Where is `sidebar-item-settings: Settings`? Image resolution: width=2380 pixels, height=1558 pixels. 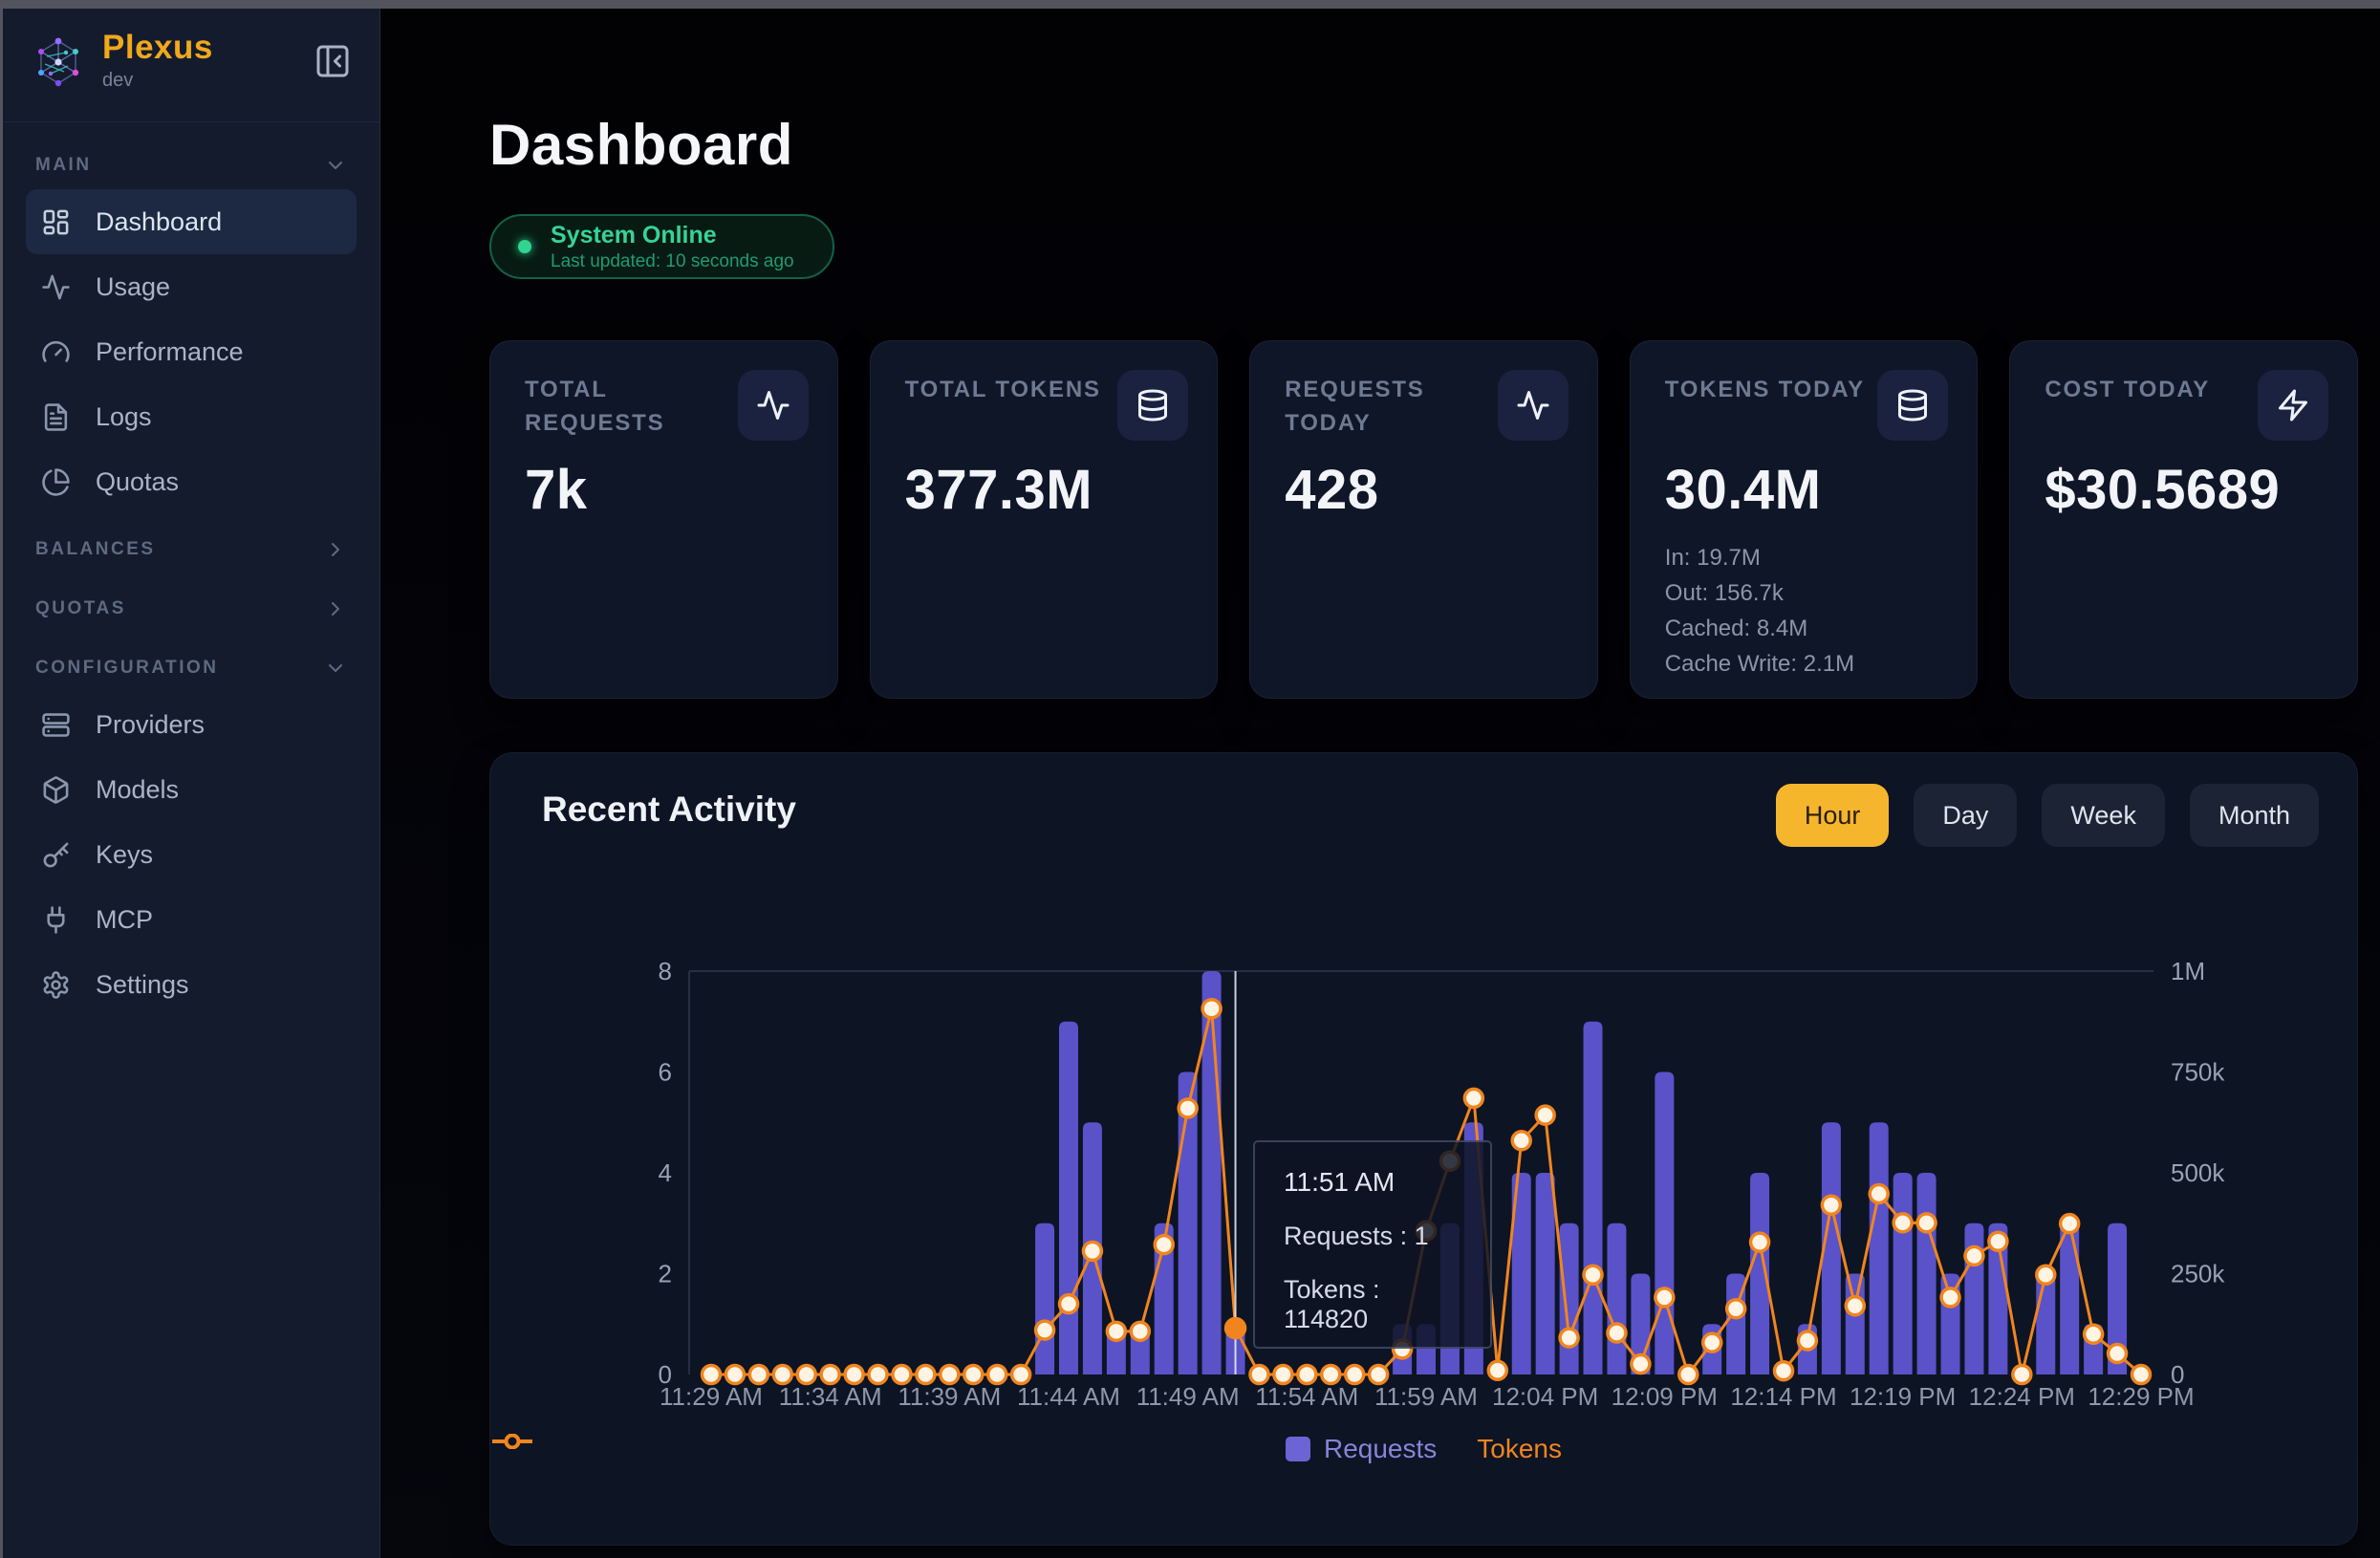
sidebar-item-settings: Settings is located at coordinates (192, 984).